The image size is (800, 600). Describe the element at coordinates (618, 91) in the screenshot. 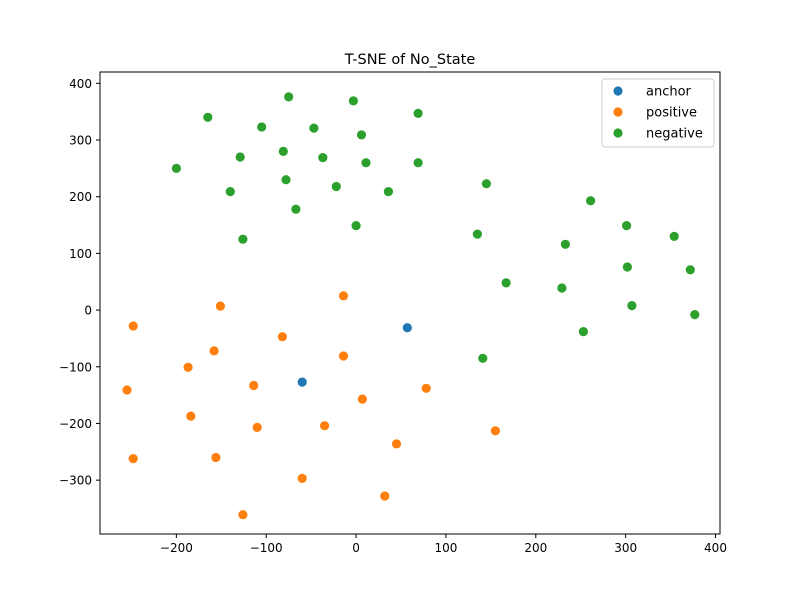

I see `legend-marker-anchor` at that location.